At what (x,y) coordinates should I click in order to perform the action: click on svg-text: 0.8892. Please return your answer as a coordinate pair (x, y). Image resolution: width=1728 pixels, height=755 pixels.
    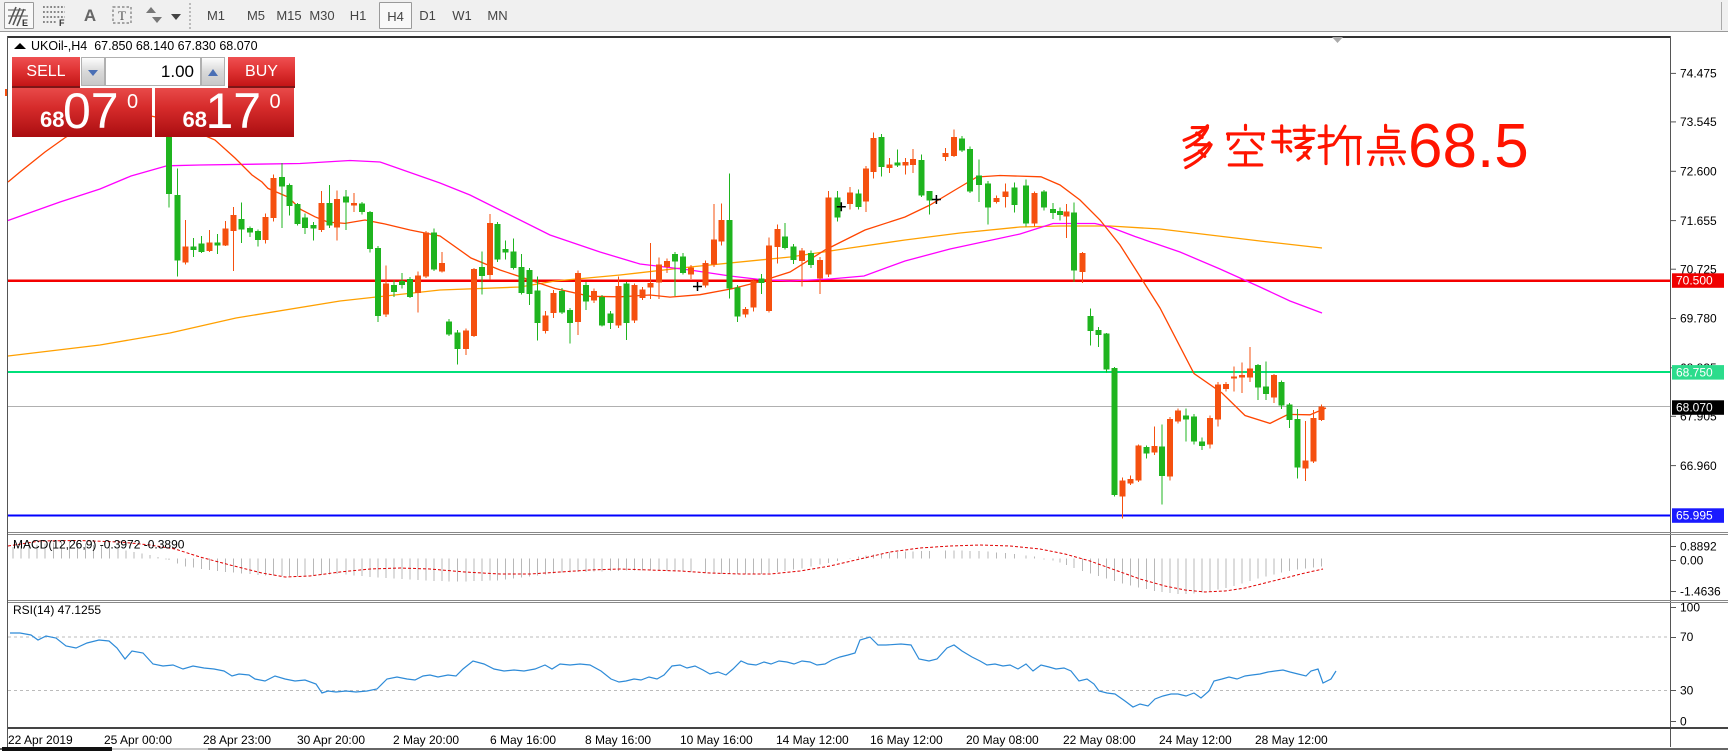
    Looking at the image, I should click on (1698, 547).